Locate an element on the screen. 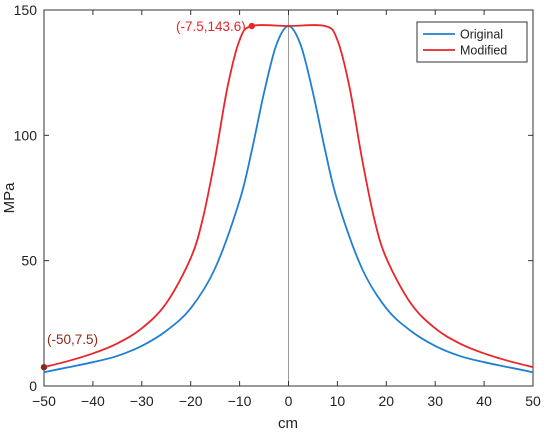  y-tick-label: 100 is located at coordinates (26, 135).